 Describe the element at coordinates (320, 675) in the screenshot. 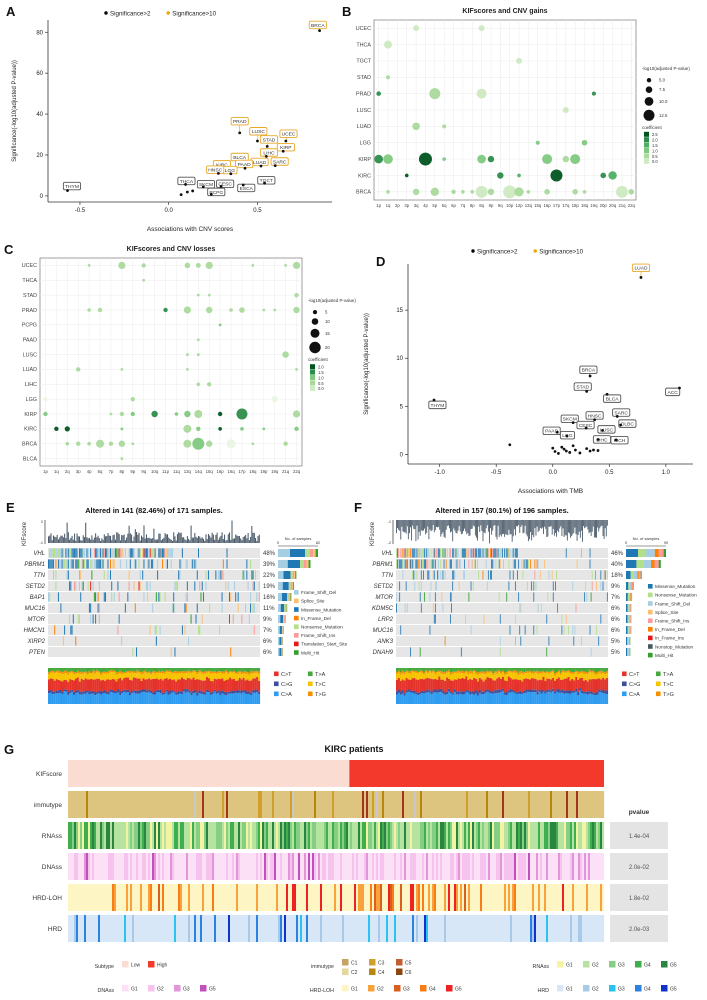

I see `svg-text: T>A` at that location.